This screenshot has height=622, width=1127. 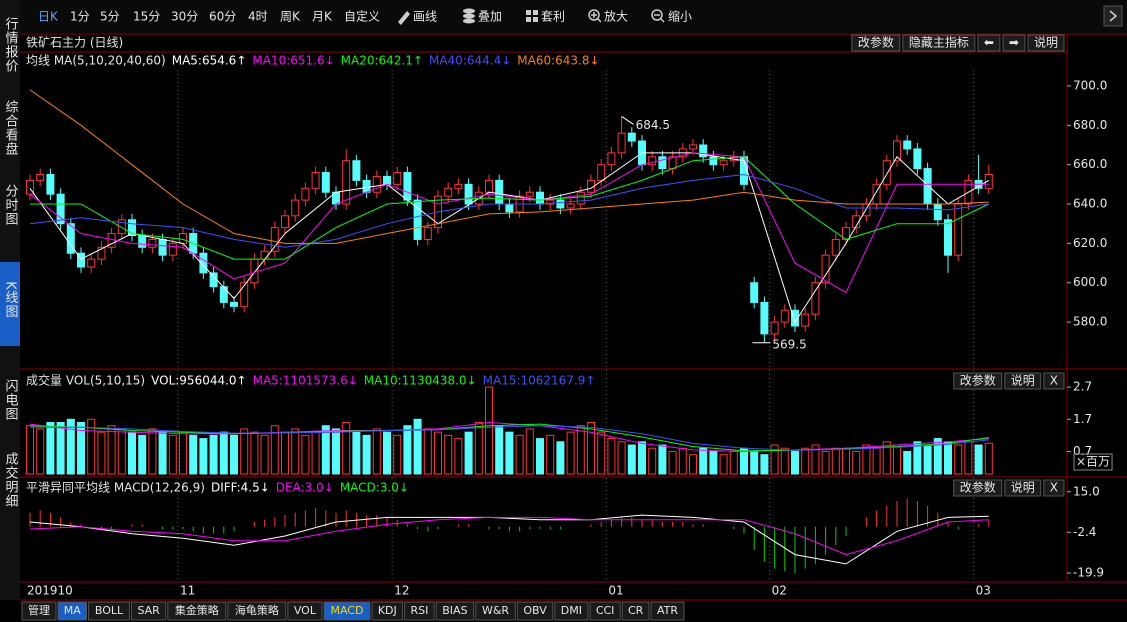 I want to click on side-tab-label: 行情报价, so click(x=11, y=45).